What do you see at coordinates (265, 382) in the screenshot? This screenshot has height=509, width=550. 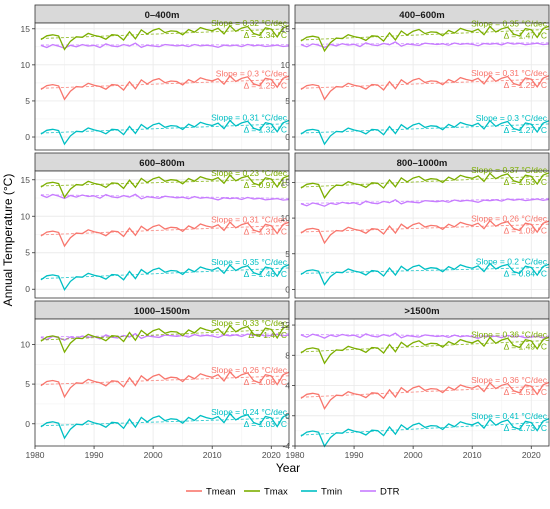 I see `delta-label: Δ = 1.08 °C` at bounding box center [265, 382].